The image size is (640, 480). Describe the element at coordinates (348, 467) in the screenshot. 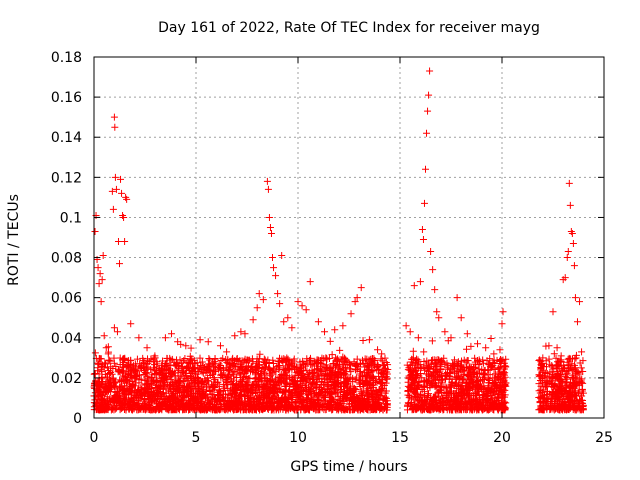

I see `x-axis-label: GPS time / hours` at that location.